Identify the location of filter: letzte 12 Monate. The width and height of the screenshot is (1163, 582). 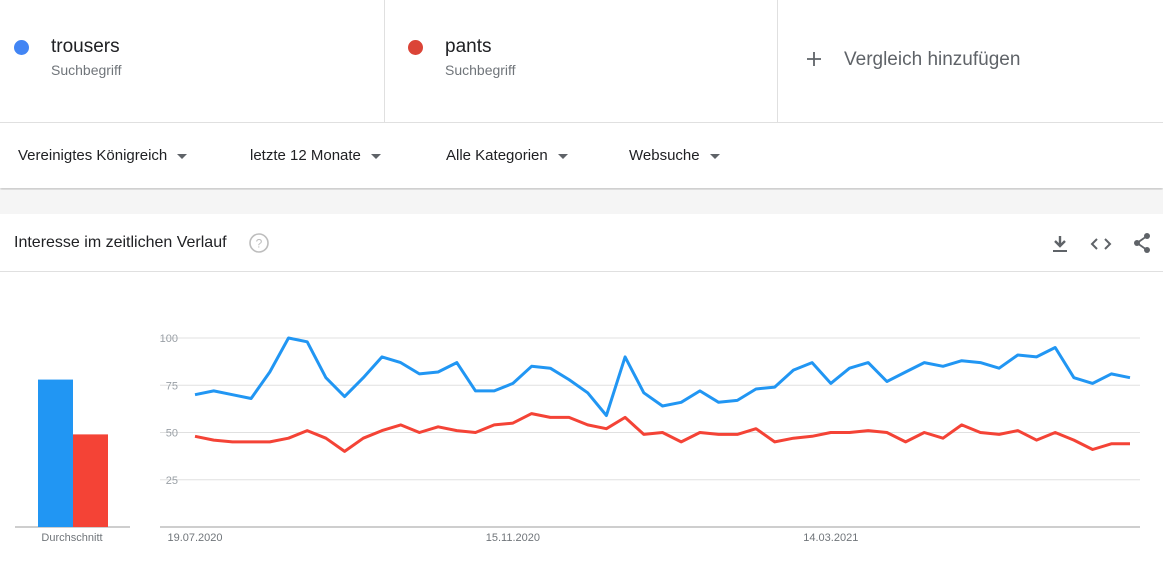
(315, 155).